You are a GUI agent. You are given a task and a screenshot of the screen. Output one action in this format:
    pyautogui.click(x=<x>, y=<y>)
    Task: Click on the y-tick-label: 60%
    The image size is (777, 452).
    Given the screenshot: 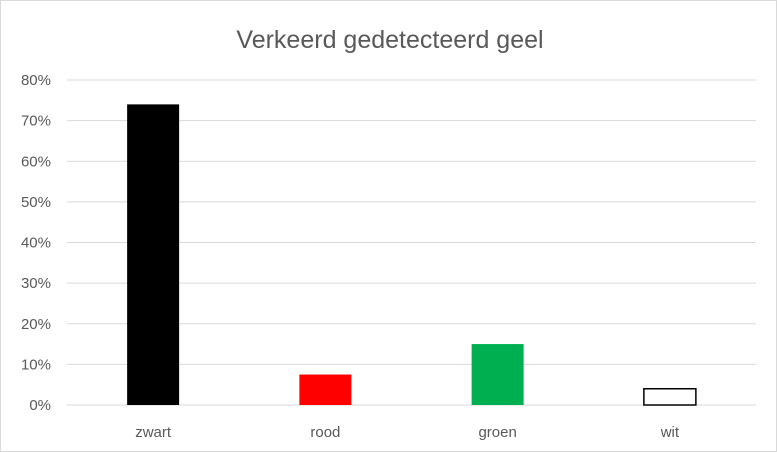 What is the action you would take?
    pyautogui.click(x=36, y=161)
    